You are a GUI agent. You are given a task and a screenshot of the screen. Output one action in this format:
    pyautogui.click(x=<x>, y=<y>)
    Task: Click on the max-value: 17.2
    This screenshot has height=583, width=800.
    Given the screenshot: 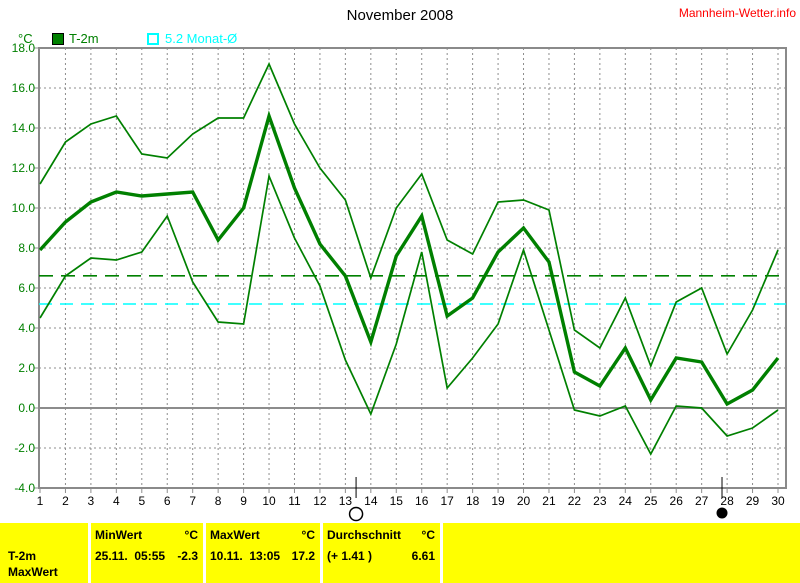 What is the action you would take?
    pyautogui.click(x=303, y=556)
    